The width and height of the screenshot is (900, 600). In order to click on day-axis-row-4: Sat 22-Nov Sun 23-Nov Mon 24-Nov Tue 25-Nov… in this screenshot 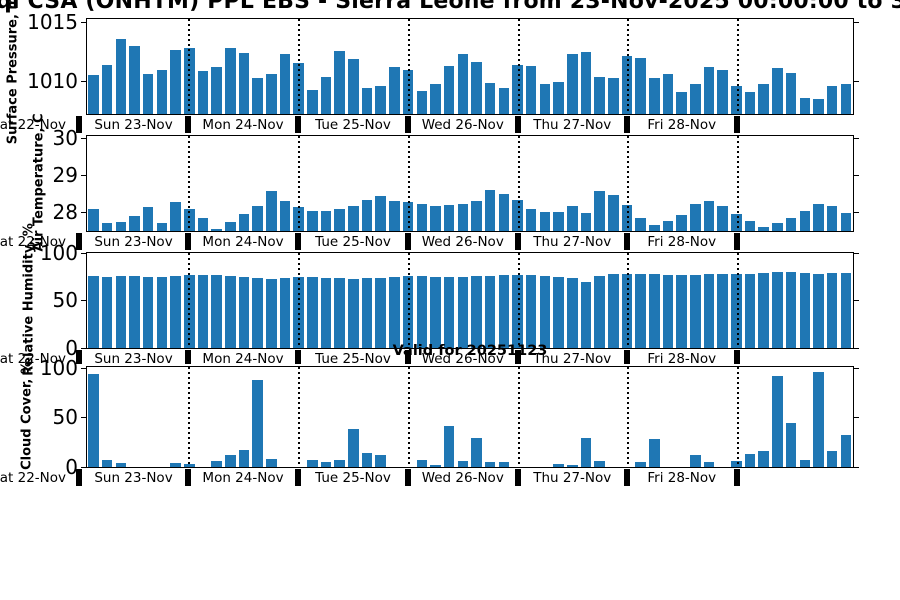, I will do `click(450, 478)`.